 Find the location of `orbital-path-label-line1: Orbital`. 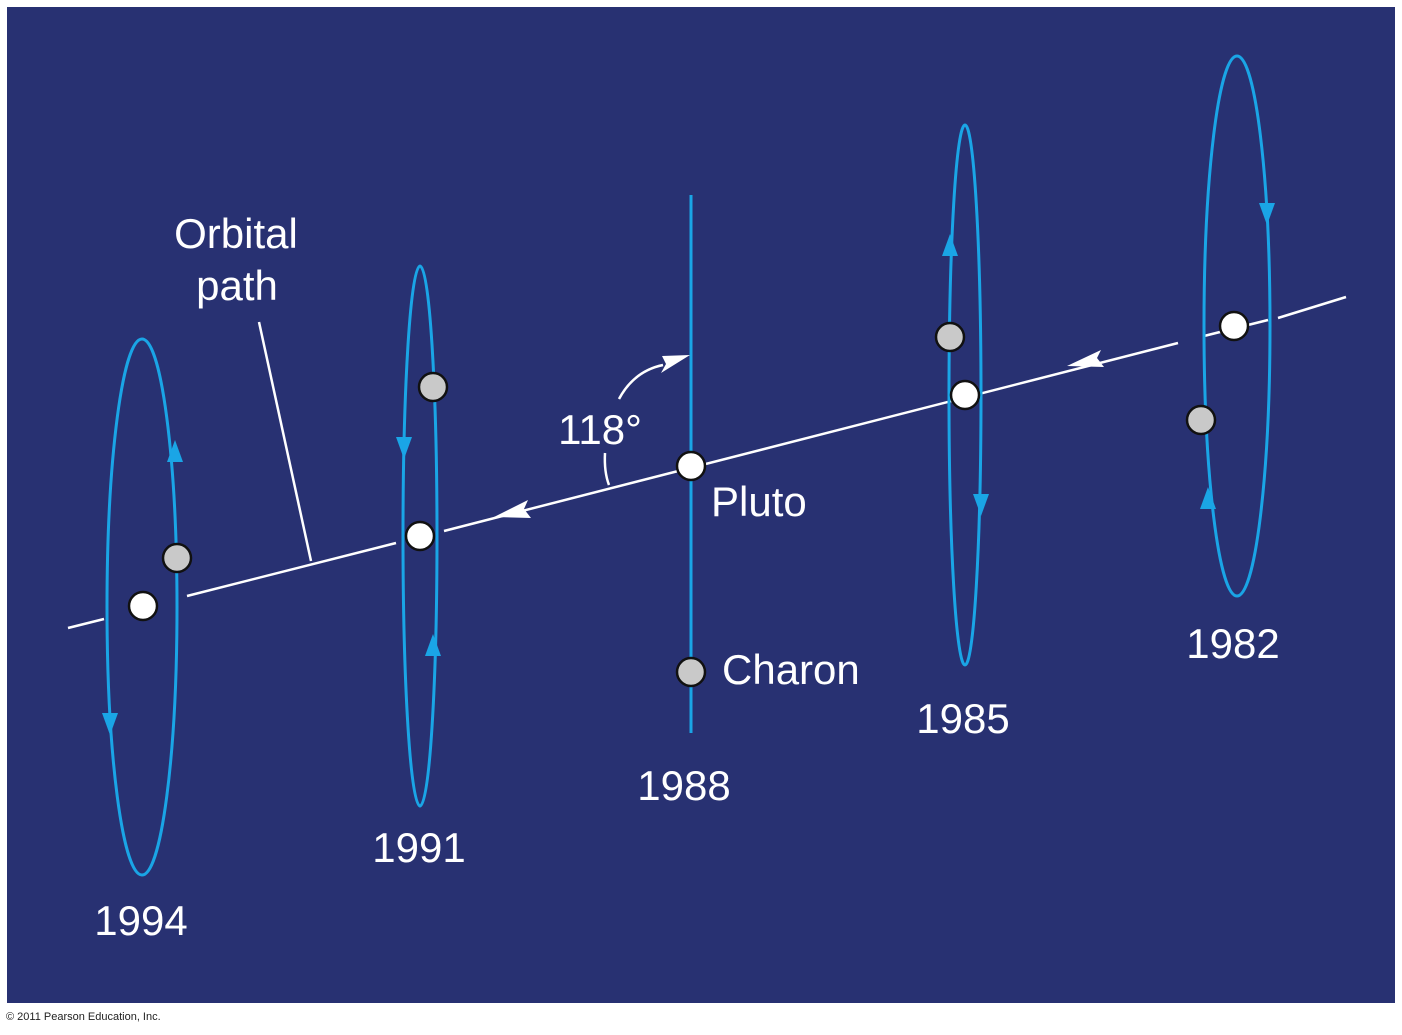

orbital-path-label-line1: Orbital is located at coordinates (236, 233).